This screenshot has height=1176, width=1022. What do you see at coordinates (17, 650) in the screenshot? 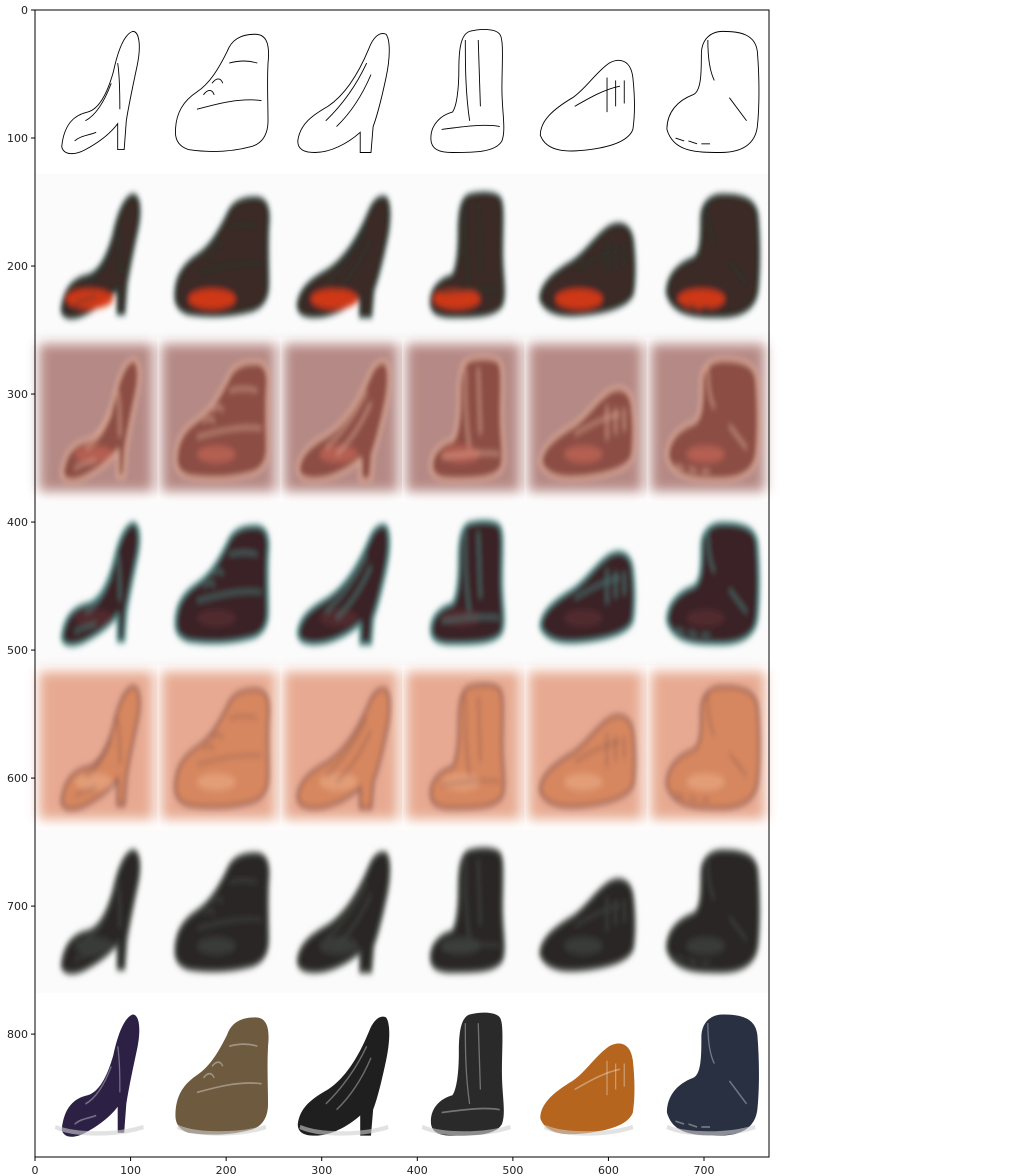
I see `y-tick-label: 500` at bounding box center [17, 650].